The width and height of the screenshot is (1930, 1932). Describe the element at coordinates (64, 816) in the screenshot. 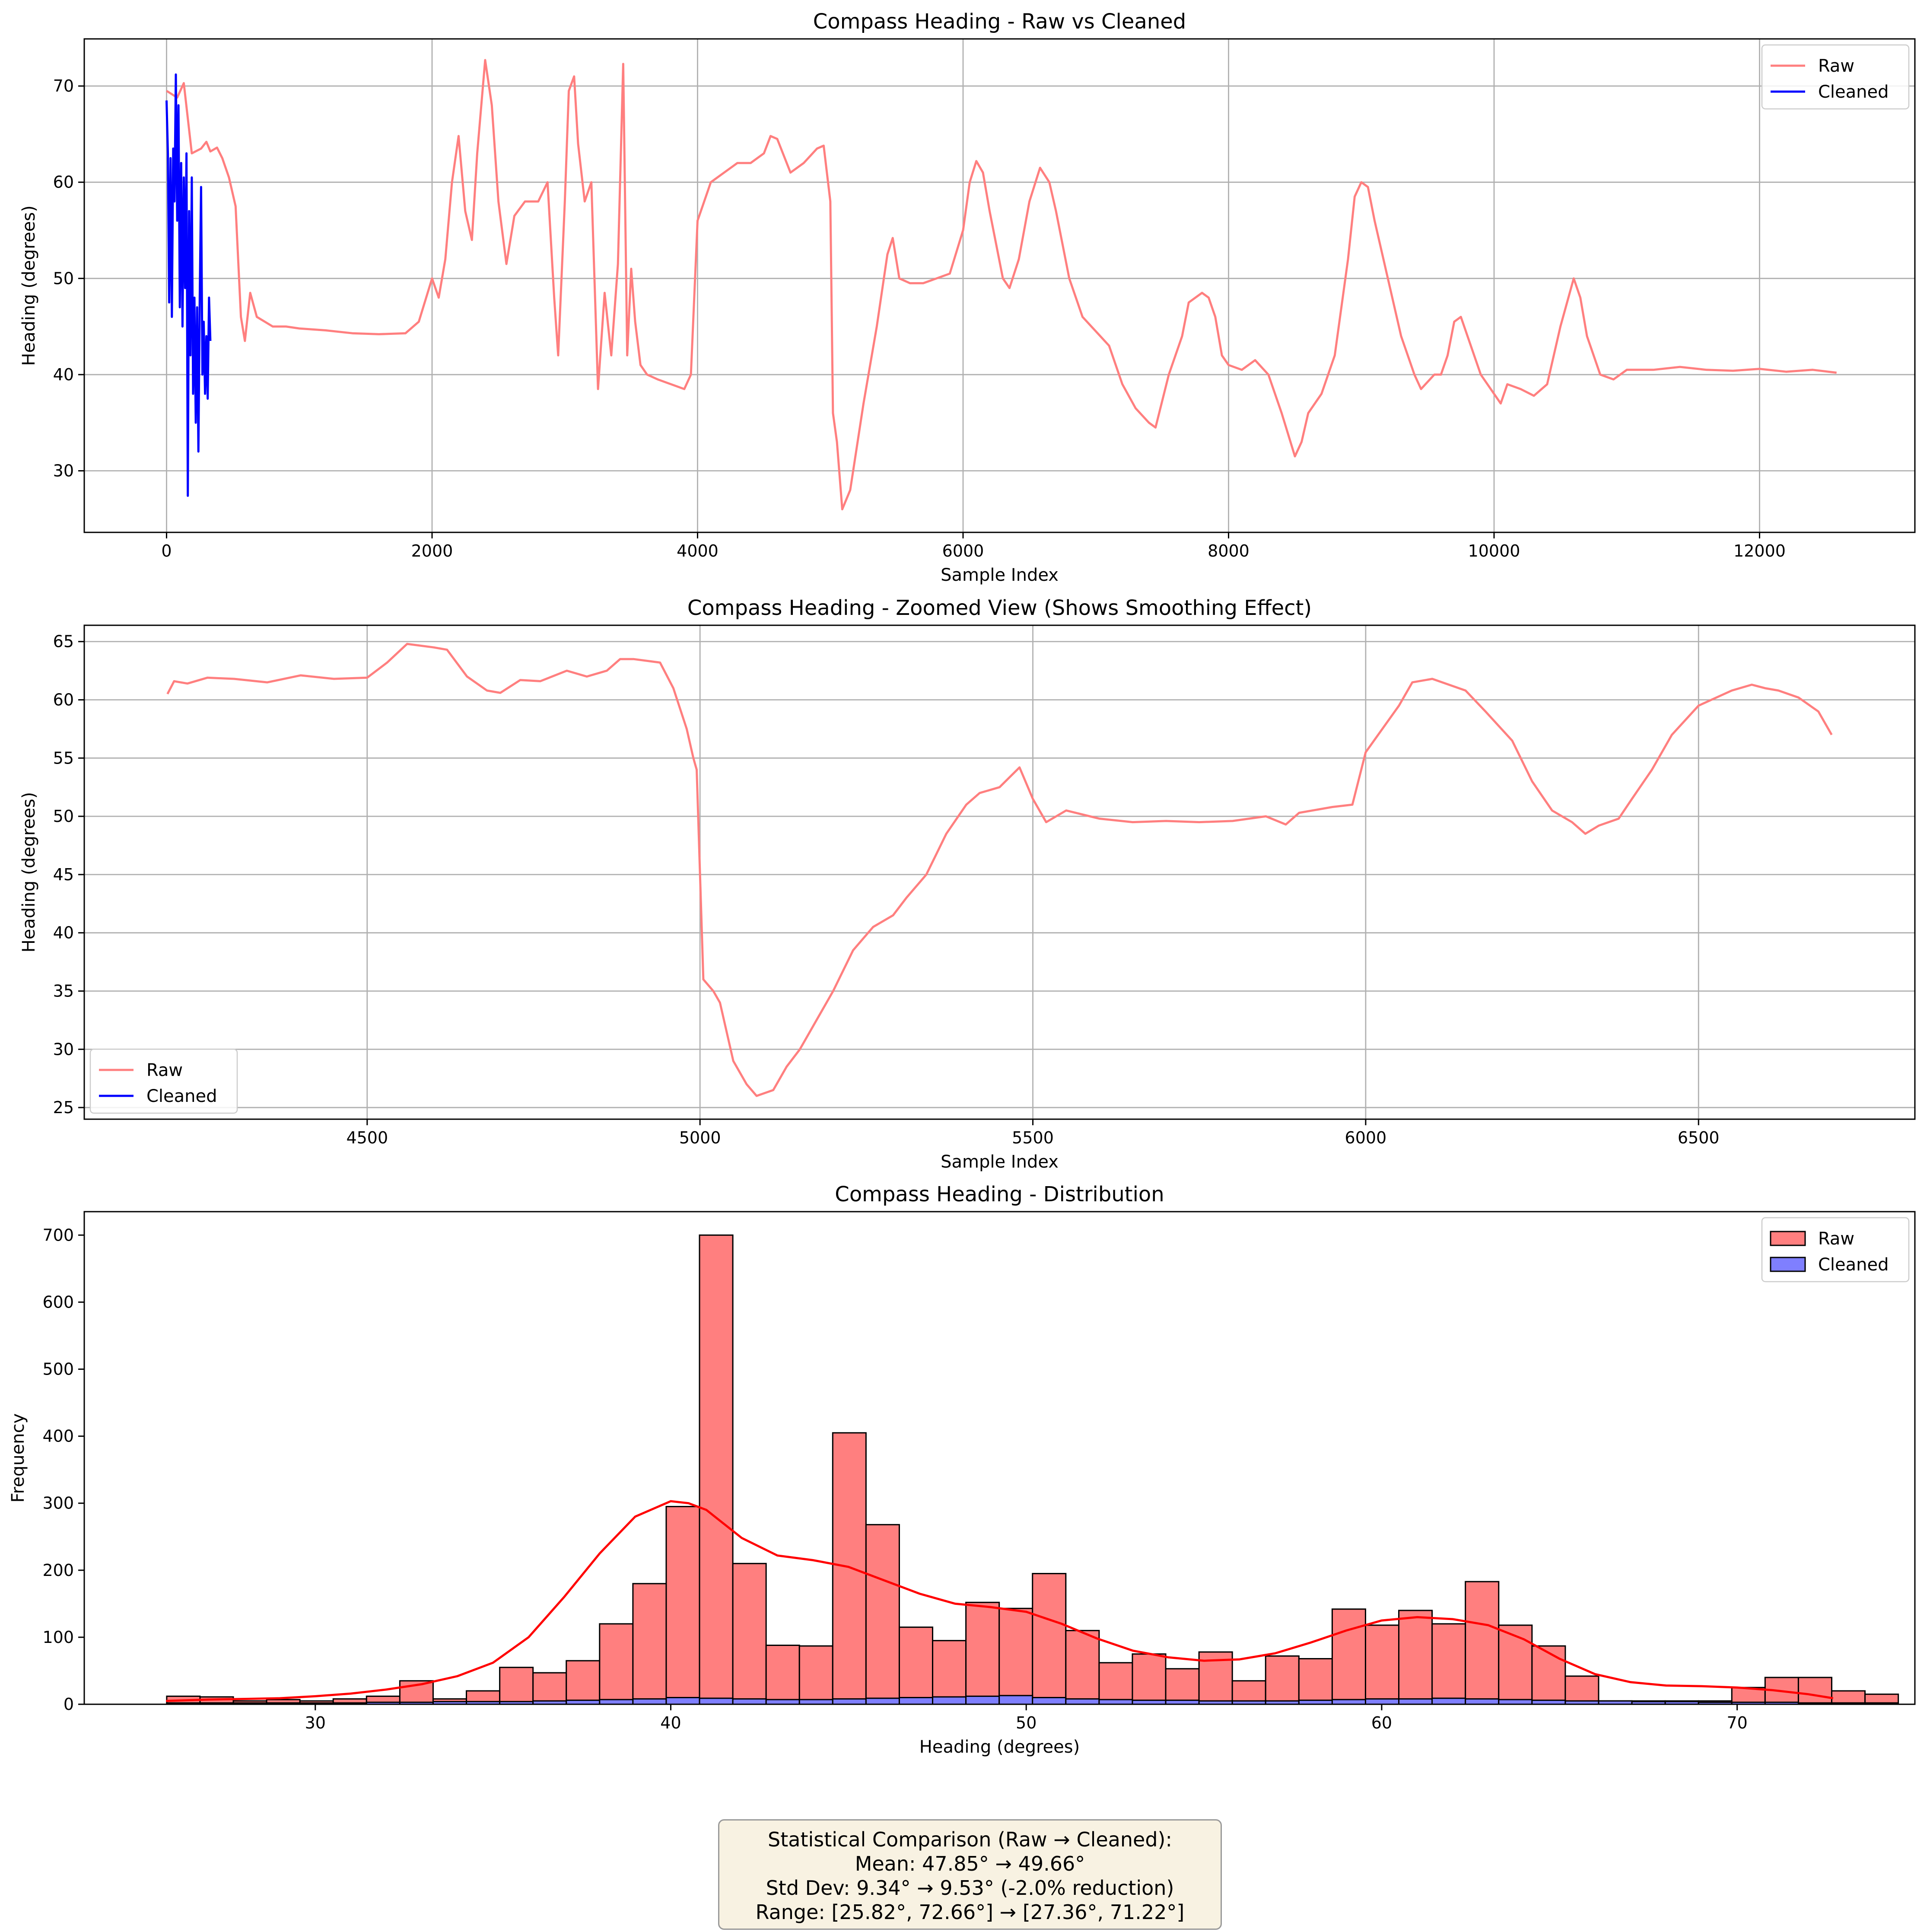

I see `y-tick-label: 50` at that location.